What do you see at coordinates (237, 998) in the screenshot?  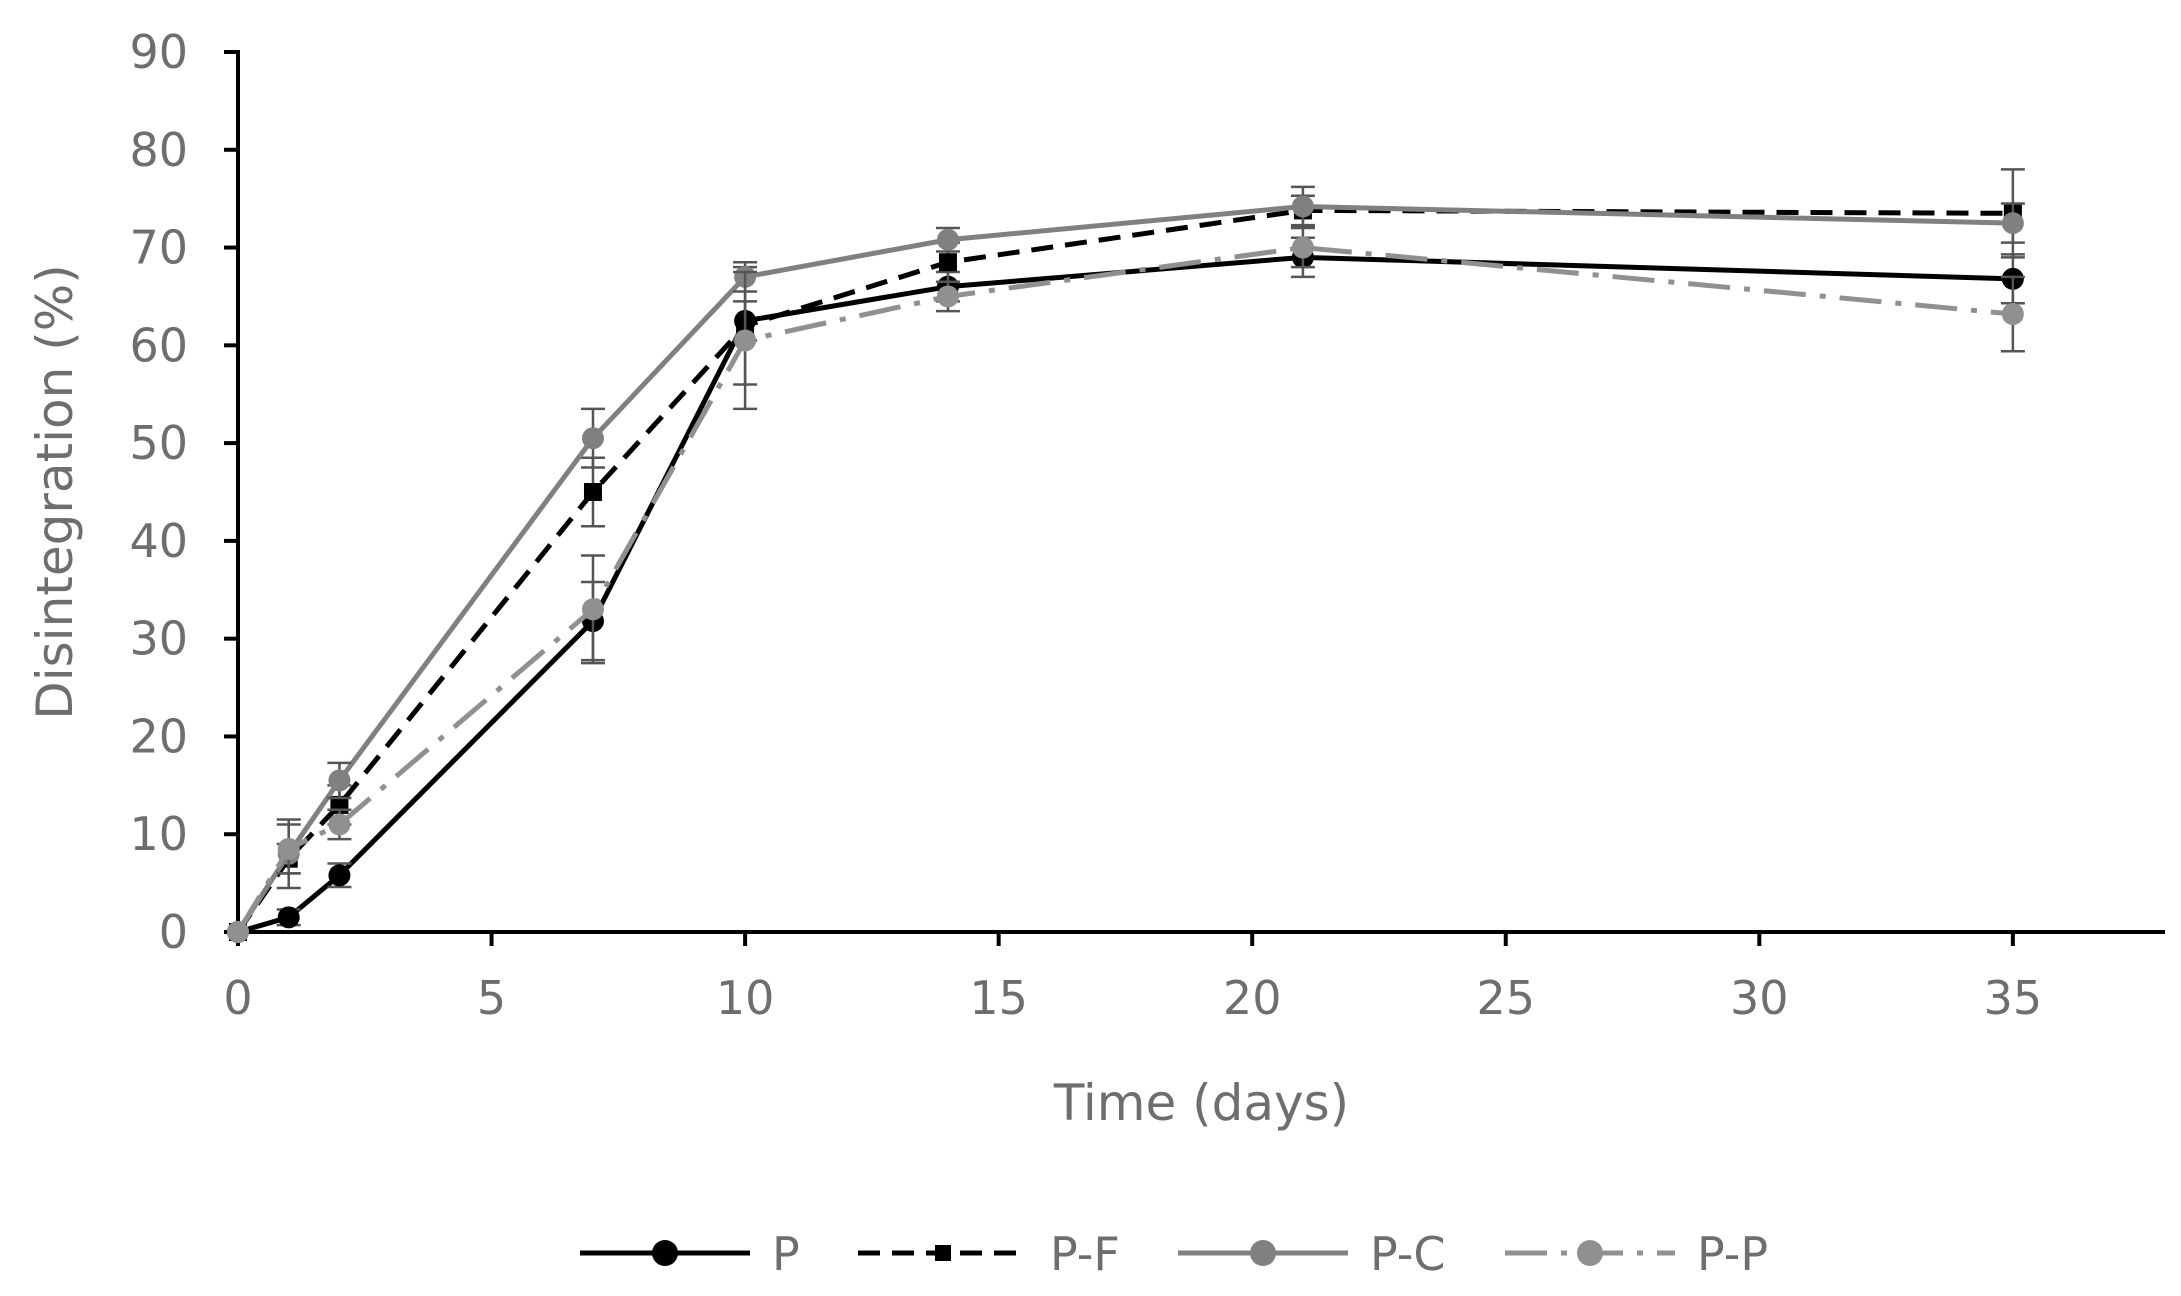 I see `x-tick-label: 0` at bounding box center [237, 998].